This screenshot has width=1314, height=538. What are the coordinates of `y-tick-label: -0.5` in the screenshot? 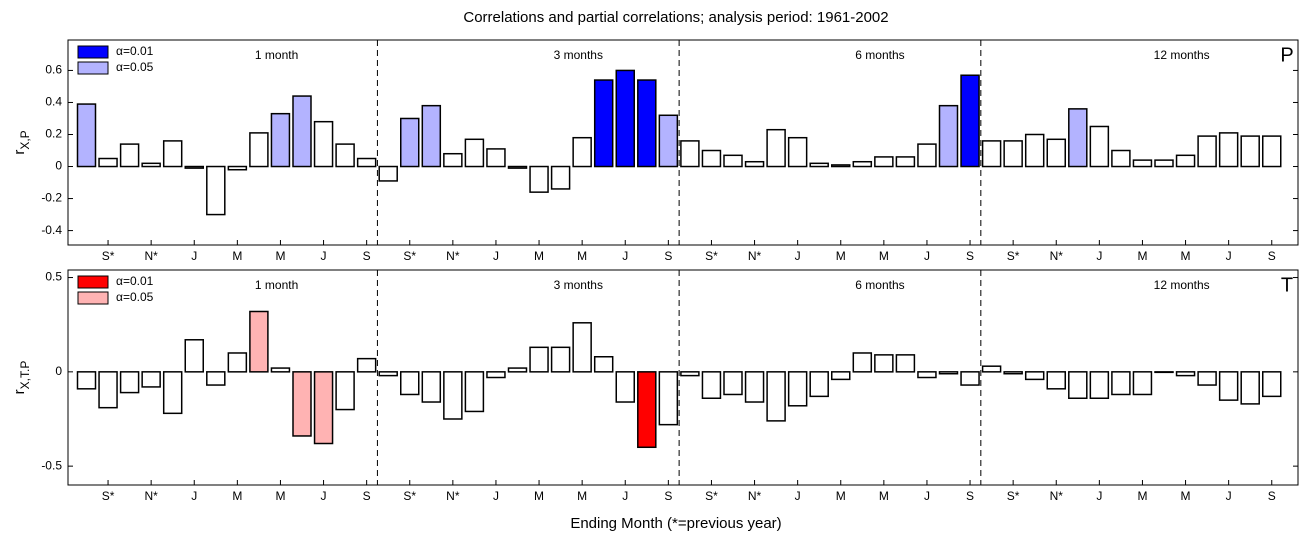 It's located at (51, 465).